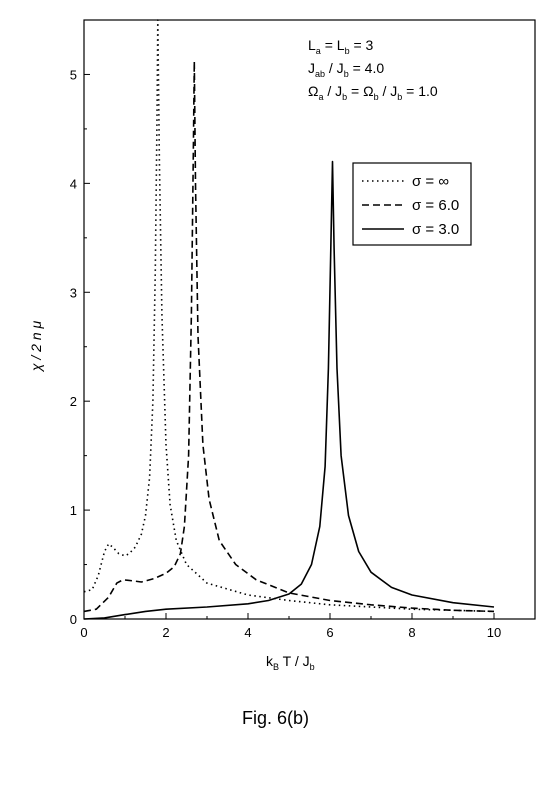 The width and height of the screenshot is (551, 792). What do you see at coordinates (36, 347) in the screenshot?
I see `y-axis-title: χ / 2 n μ` at bounding box center [36, 347].